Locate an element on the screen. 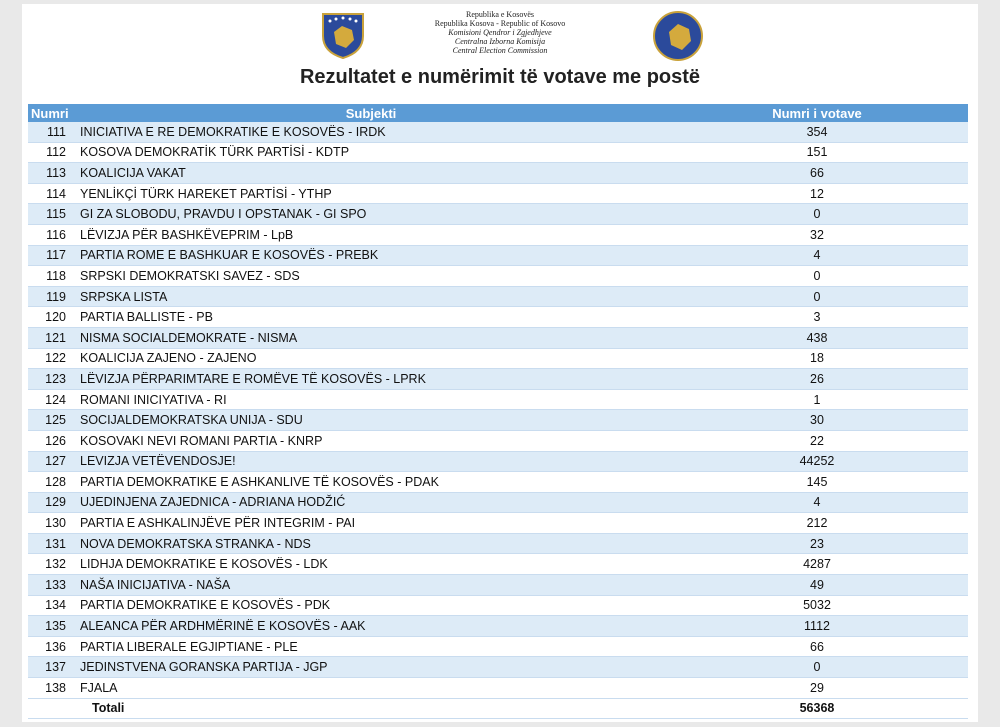 This screenshot has height=727, width=1000. cell-subject: NOVA DEMOKRATSKA STRANKA - NDS is located at coordinates (371, 544).